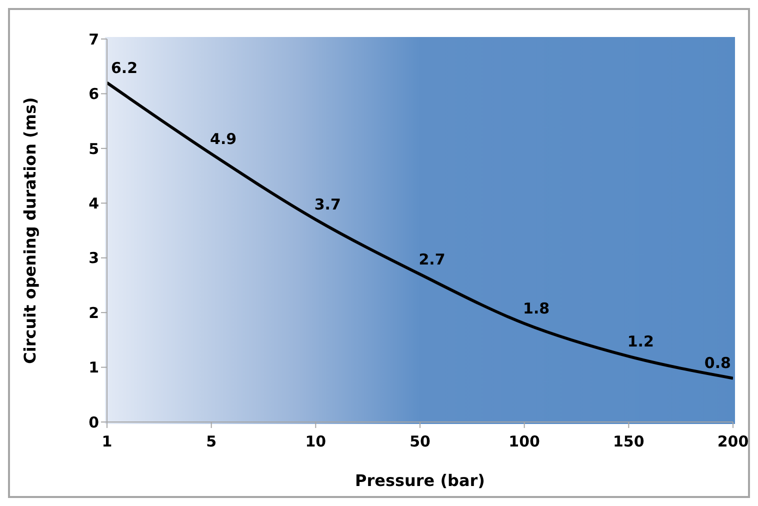  What do you see at coordinates (93, 203) in the screenshot?
I see `y-tick-label: 4` at bounding box center [93, 203].